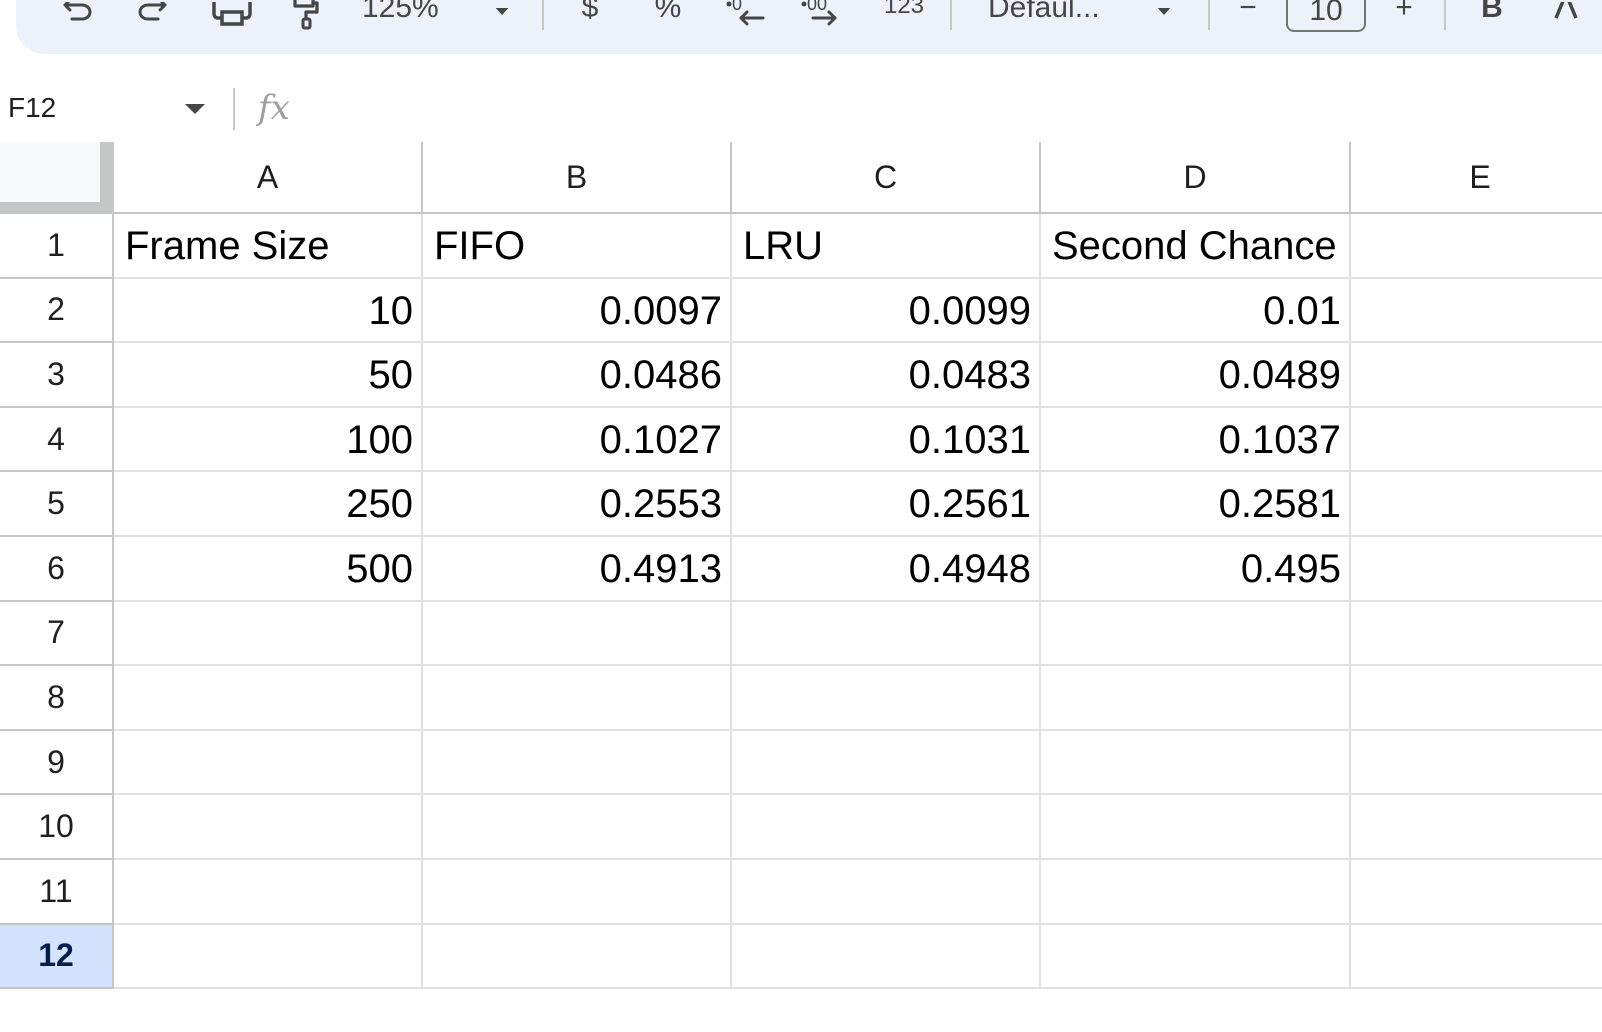 This screenshot has width=1602, height=1032. What do you see at coordinates (1196, 440) in the screenshot?
I see `cell-d4: 0.1037` at bounding box center [1196, 440].